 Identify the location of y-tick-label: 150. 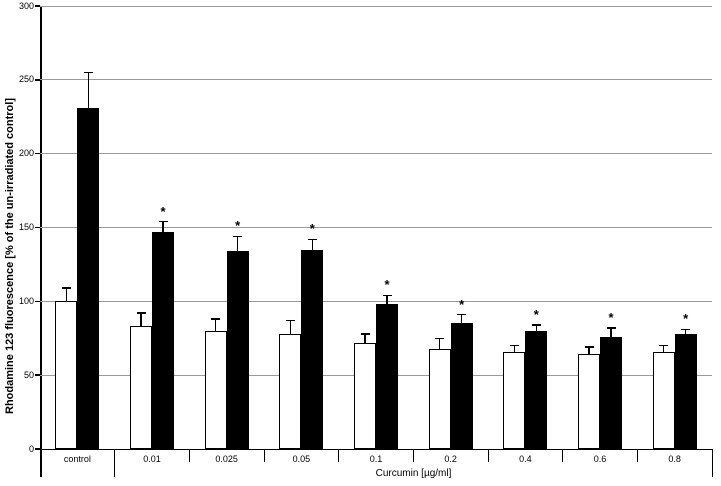
(26, 227).